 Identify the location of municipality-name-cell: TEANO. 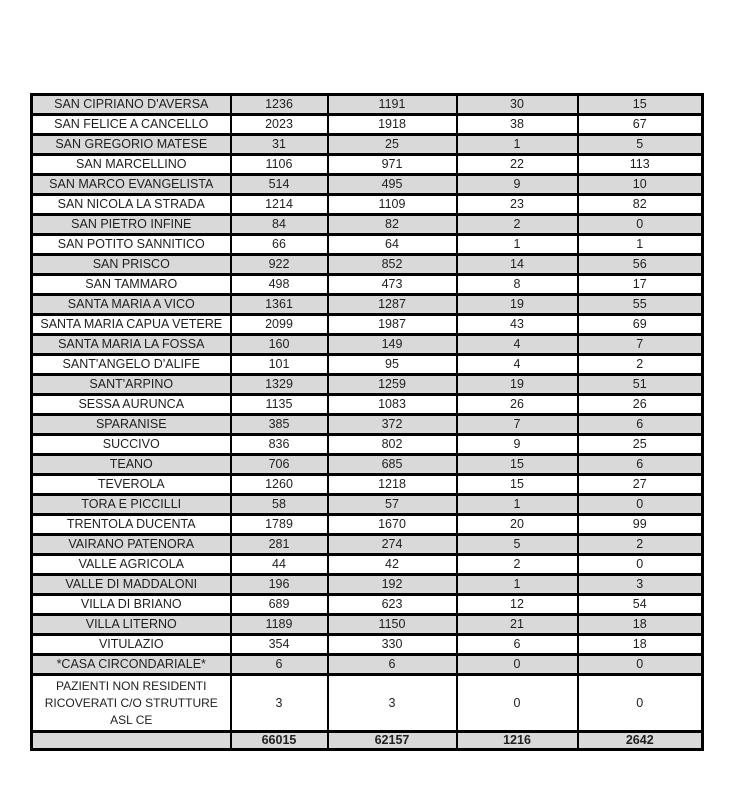
(131, 464).